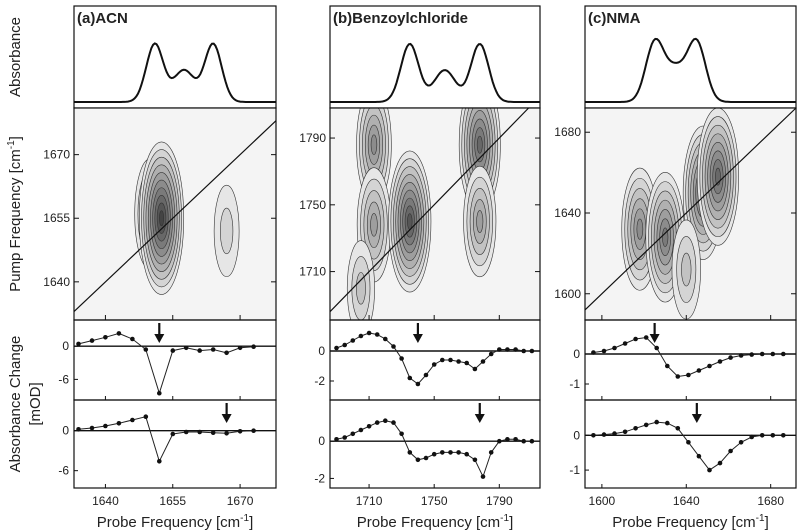 This screenshot has height=531, width=800. I want to click on pump-tick-label: 1640, so click(567, 213).